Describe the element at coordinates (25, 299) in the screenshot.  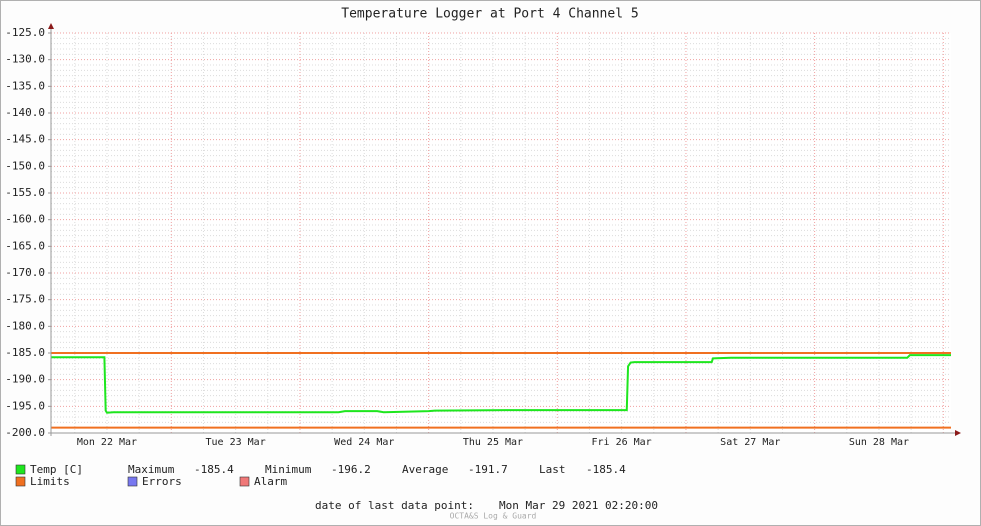
I see `y-tick-label: -175.0` at that location.